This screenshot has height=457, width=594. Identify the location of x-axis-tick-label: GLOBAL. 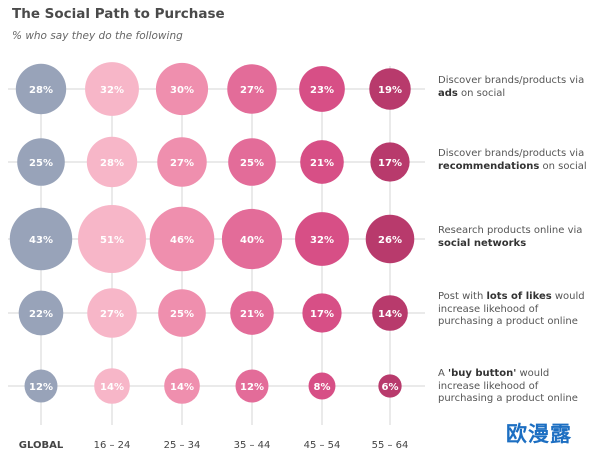
(41, 445).